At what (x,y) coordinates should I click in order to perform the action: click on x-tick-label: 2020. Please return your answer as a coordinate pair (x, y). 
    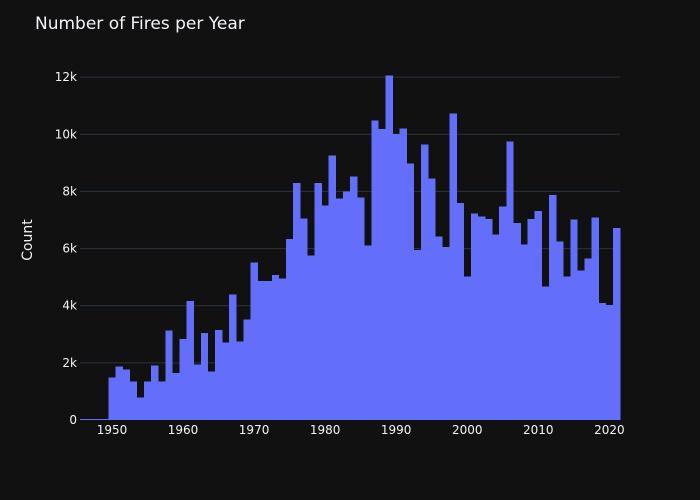
    Looking at the image, I should click on (609, 430).